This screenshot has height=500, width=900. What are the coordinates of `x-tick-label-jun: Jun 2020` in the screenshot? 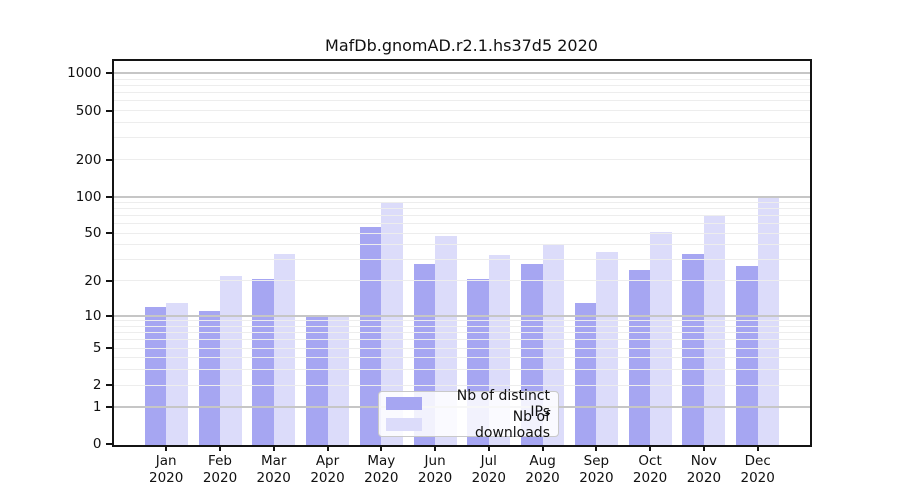 It's located at (435, 470).